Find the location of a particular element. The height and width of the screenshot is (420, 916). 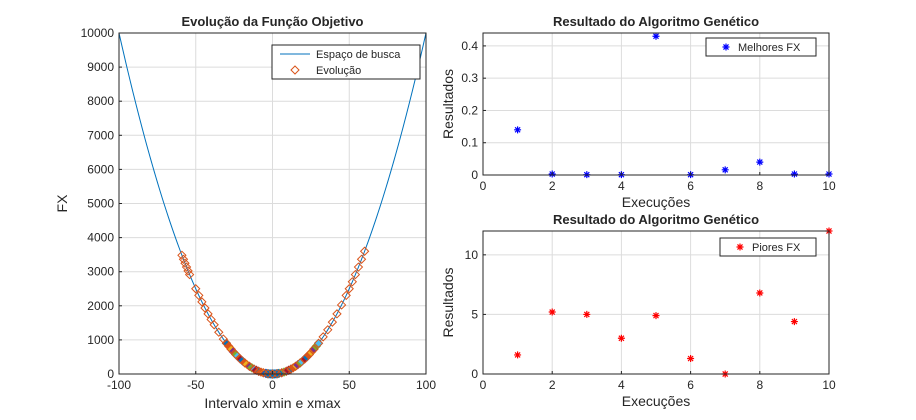

y-axis-label: FX is located at coordinates (62, 203).